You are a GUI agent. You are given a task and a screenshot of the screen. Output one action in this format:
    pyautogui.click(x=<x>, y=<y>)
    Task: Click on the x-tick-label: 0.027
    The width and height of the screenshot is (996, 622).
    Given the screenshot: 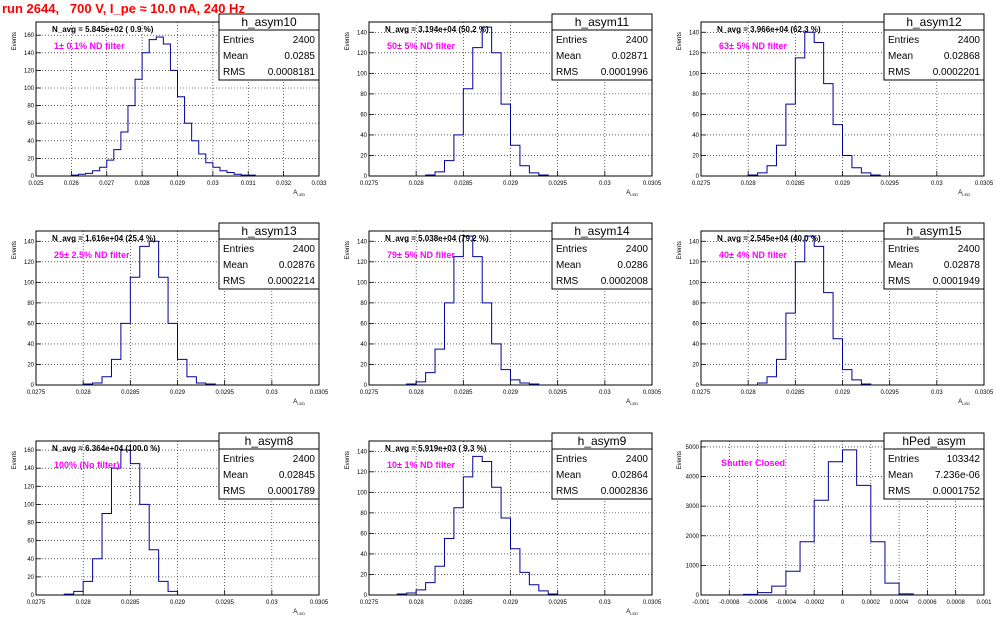 What is the action you would take?
    pyautogui.click(x=107, y=184)
    